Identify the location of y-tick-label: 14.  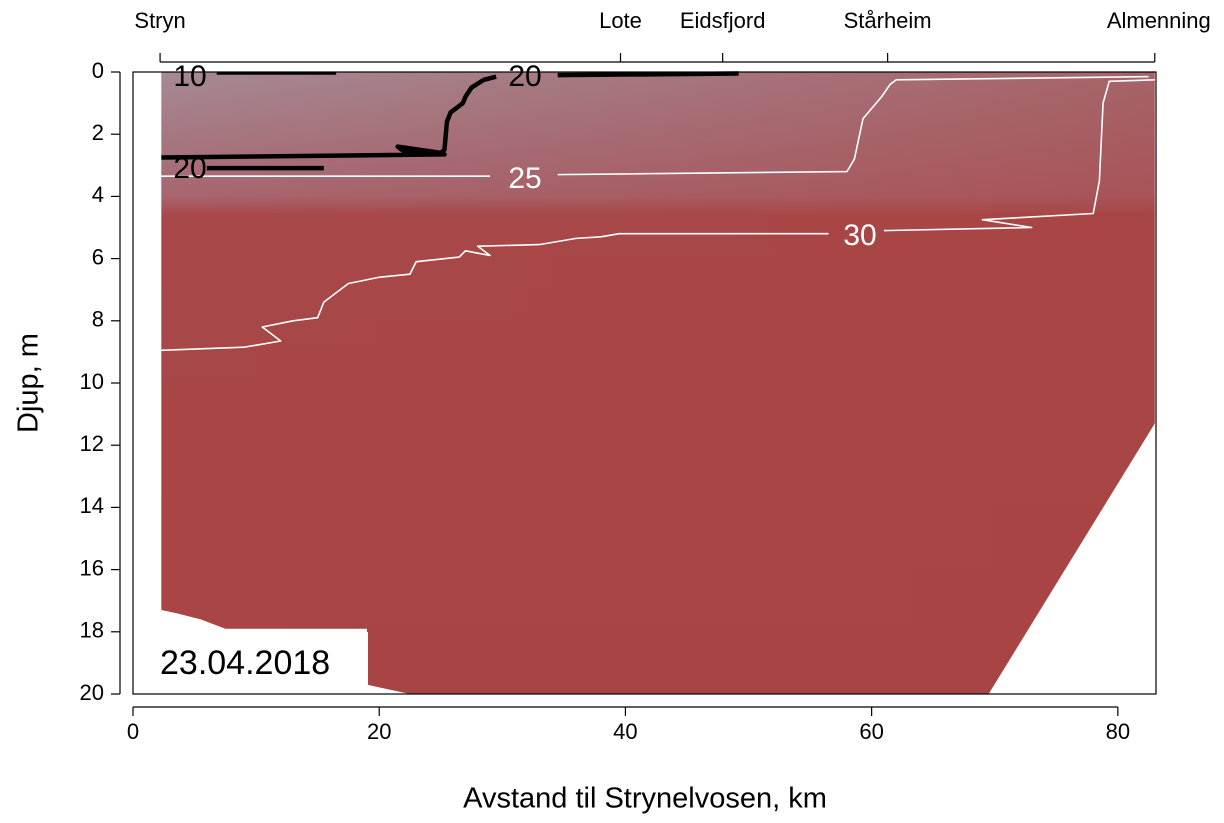
(92, 505).